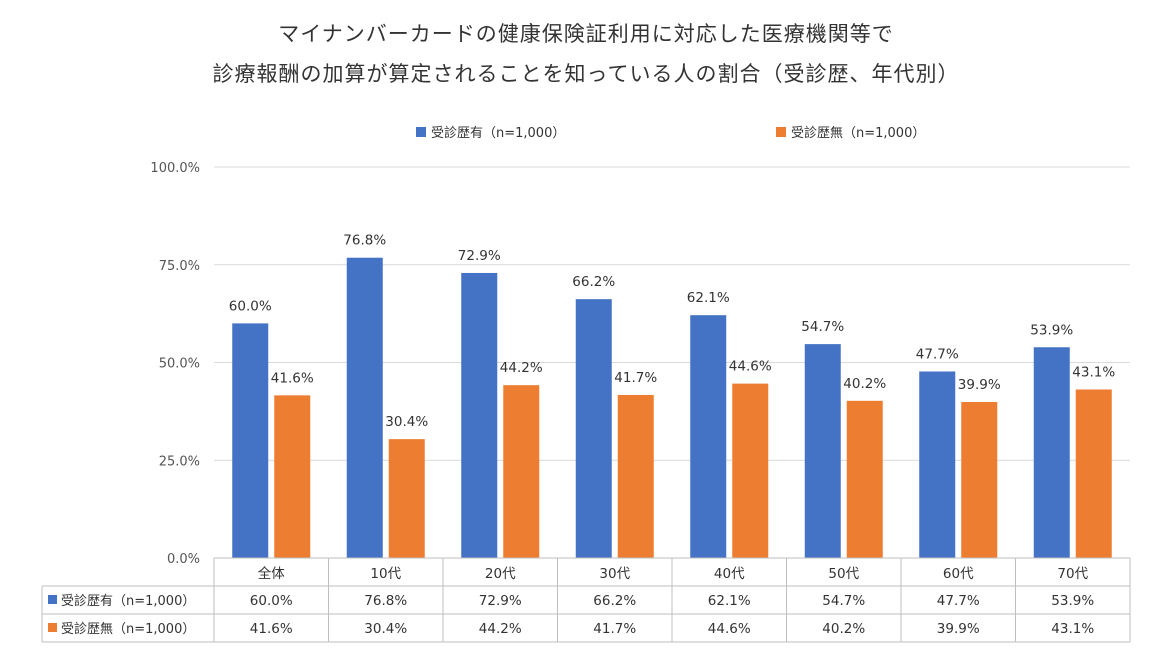 The height and width of the screenshot is (669, 1172). I want to click on table-row-label: 受診歴無（n=1,000）, so click(128, 629).